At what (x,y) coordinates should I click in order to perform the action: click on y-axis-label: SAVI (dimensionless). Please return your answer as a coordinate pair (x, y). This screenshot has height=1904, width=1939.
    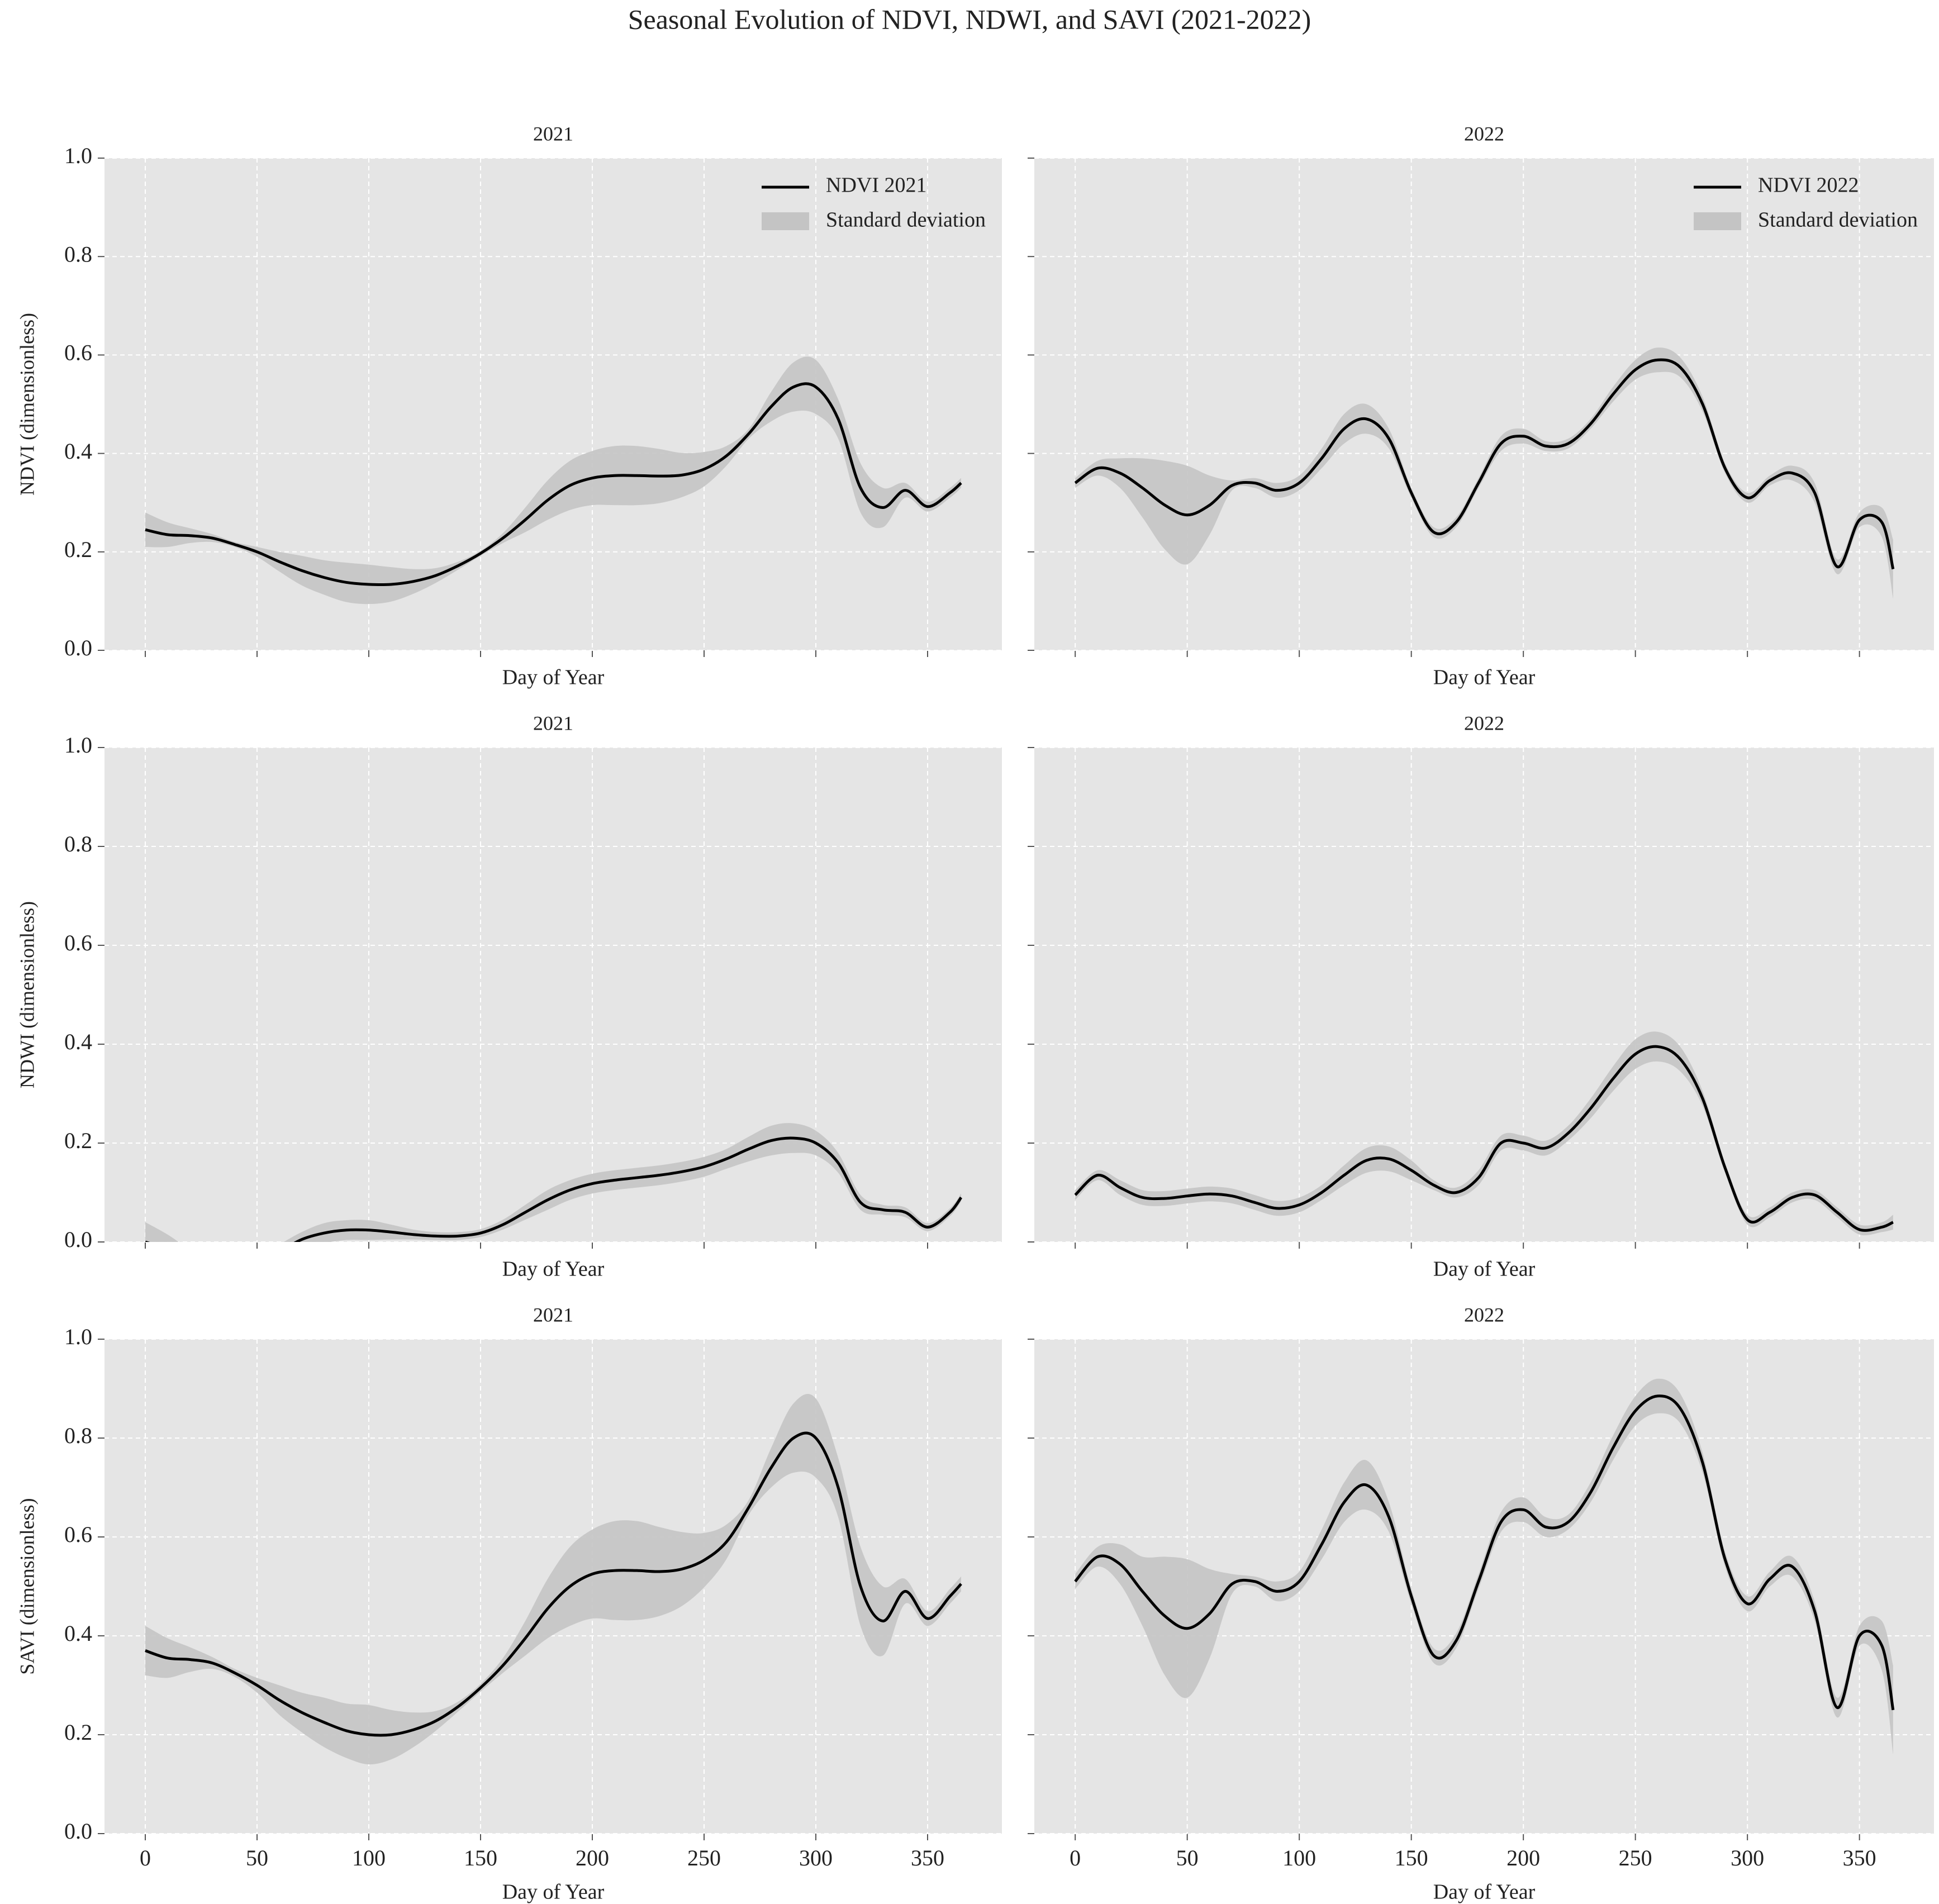
    Looking at the image, I should click on (27, 1586).